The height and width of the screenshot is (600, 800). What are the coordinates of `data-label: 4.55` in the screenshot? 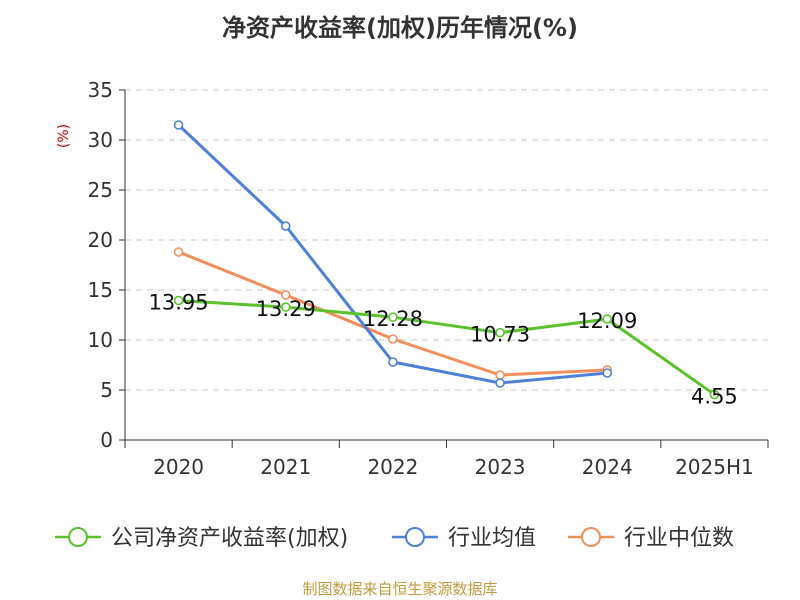 It's located at (714, 397).